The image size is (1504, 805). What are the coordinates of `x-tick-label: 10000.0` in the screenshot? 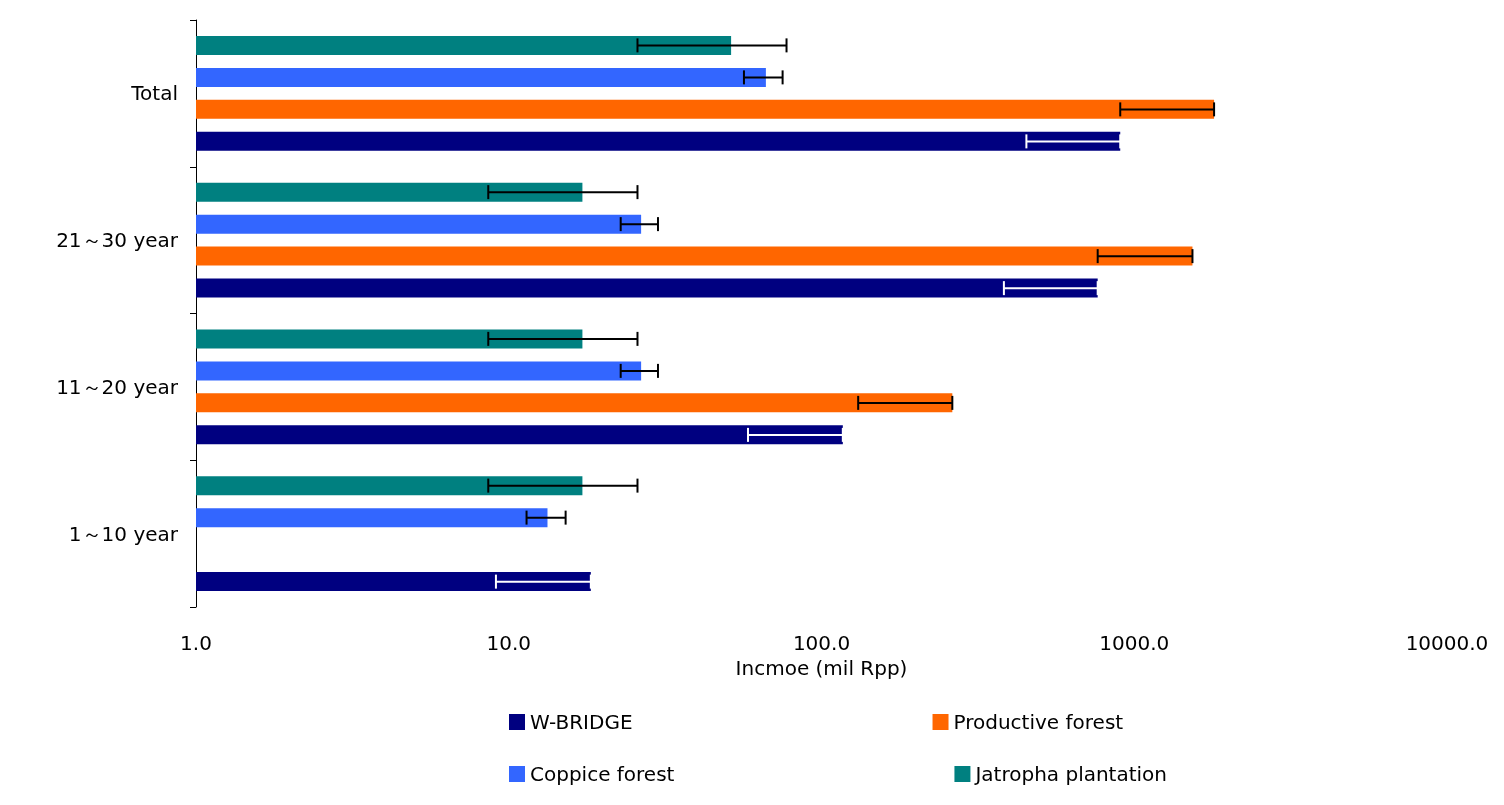 It's located at (1447, 643).